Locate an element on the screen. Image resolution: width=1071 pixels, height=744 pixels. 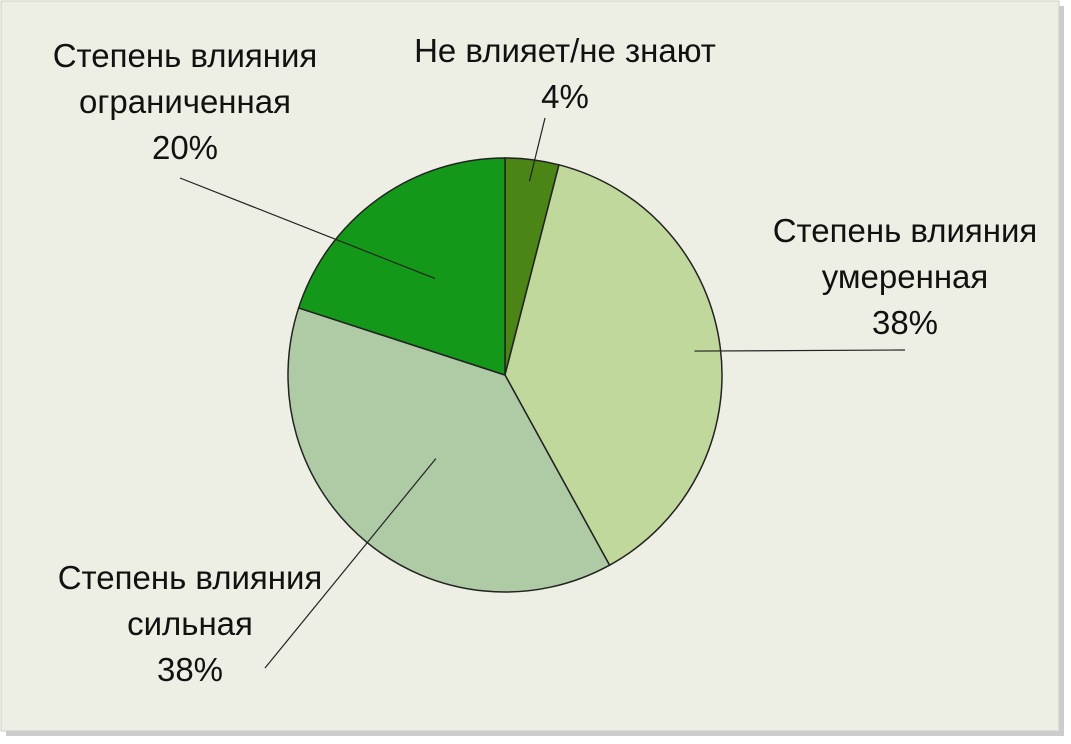
slice-label: Степень влияния сильная 38% is located at coordinates (190, 624).